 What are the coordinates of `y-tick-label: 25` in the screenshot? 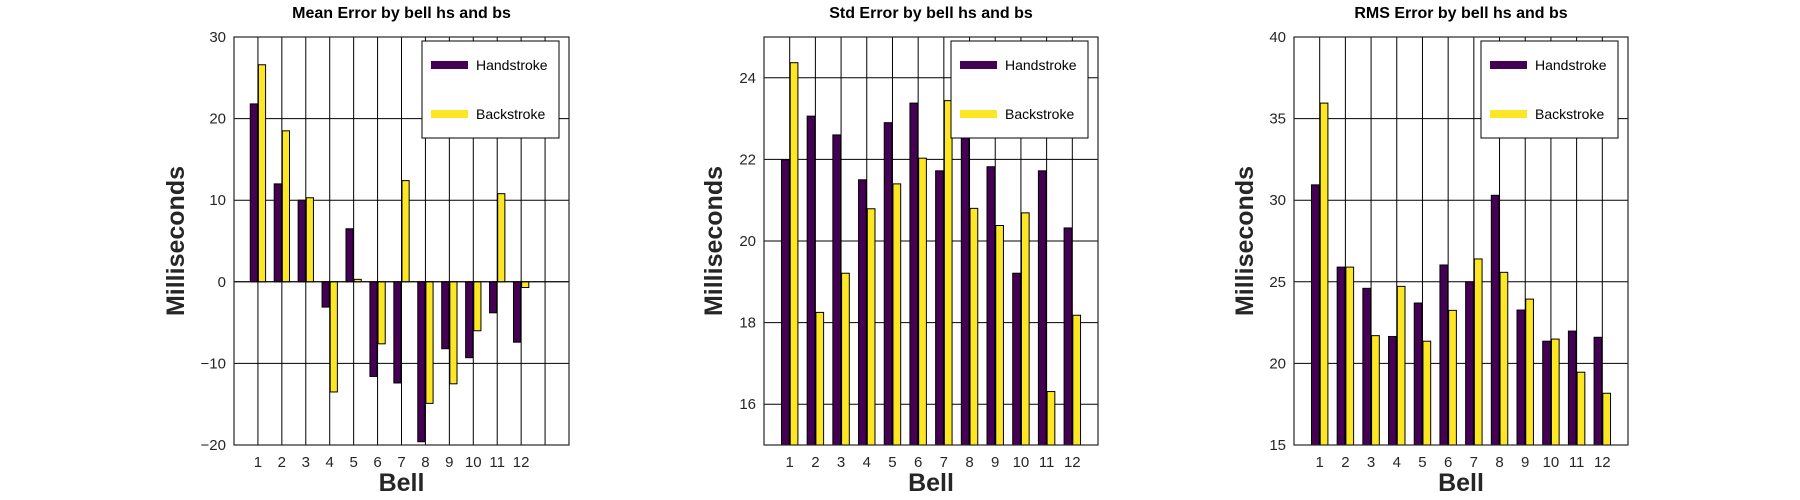 It's located at (1277, 282).